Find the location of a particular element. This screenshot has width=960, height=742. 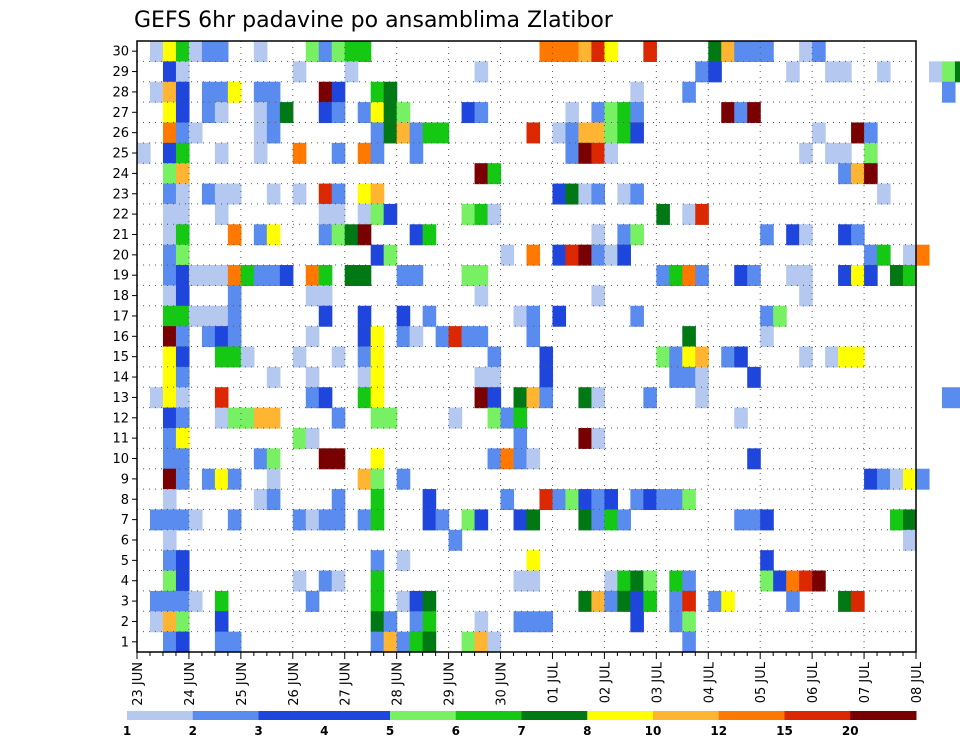

cell-m4-s3 is located at coordinates (182, 581).